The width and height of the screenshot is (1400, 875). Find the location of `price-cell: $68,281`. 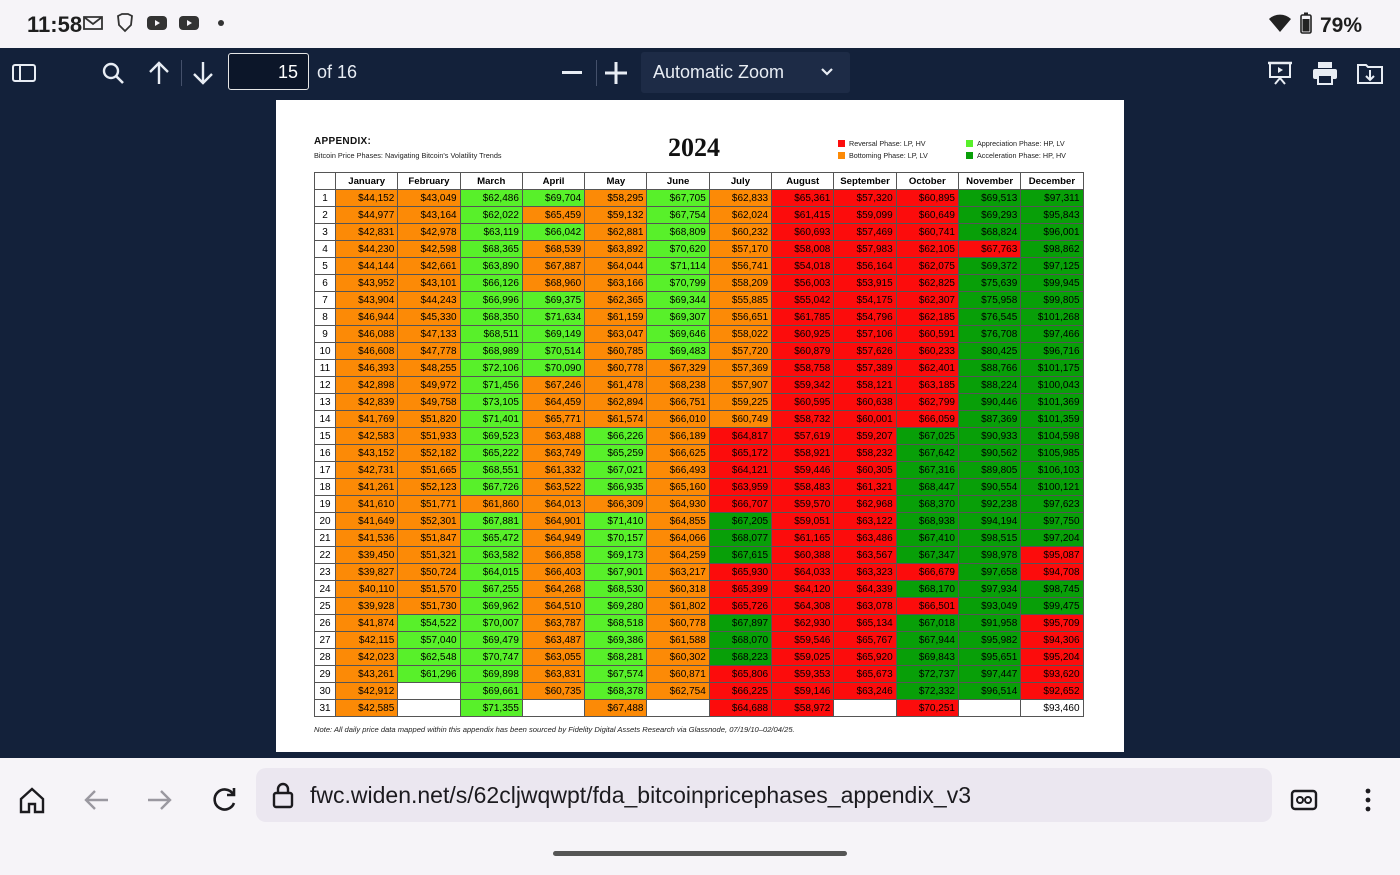

price-cell: $68,281 is located at coordinates (616, 657).